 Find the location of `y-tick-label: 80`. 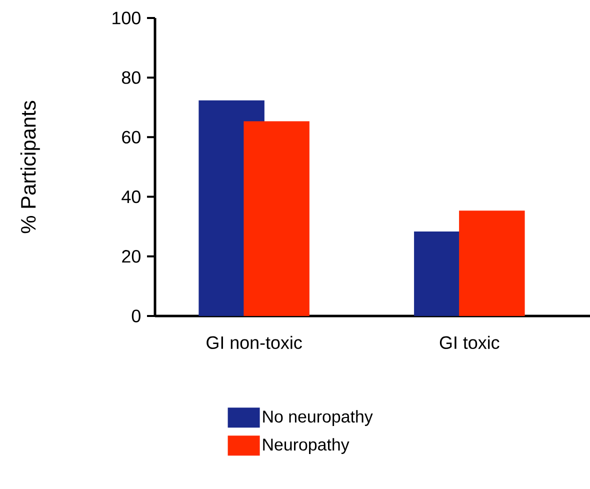

y-tick-label: 80 is located at coordinates (131, 77).